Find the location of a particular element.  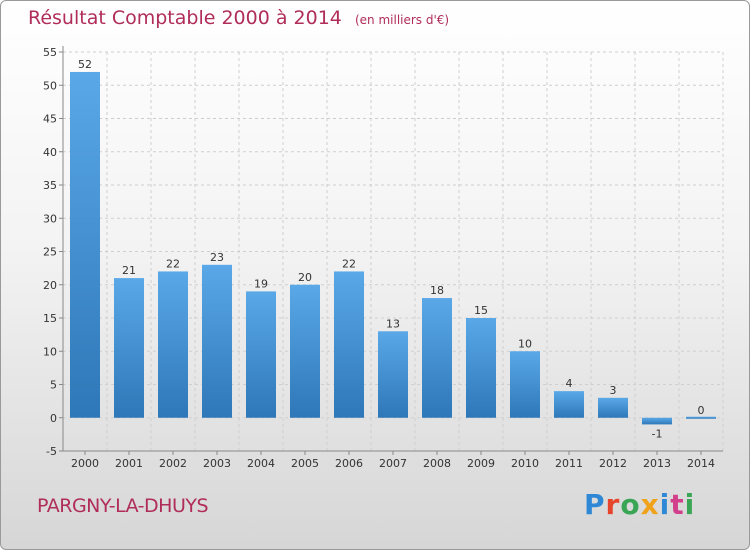

bar-2003 is located at coordinates (217, 341).